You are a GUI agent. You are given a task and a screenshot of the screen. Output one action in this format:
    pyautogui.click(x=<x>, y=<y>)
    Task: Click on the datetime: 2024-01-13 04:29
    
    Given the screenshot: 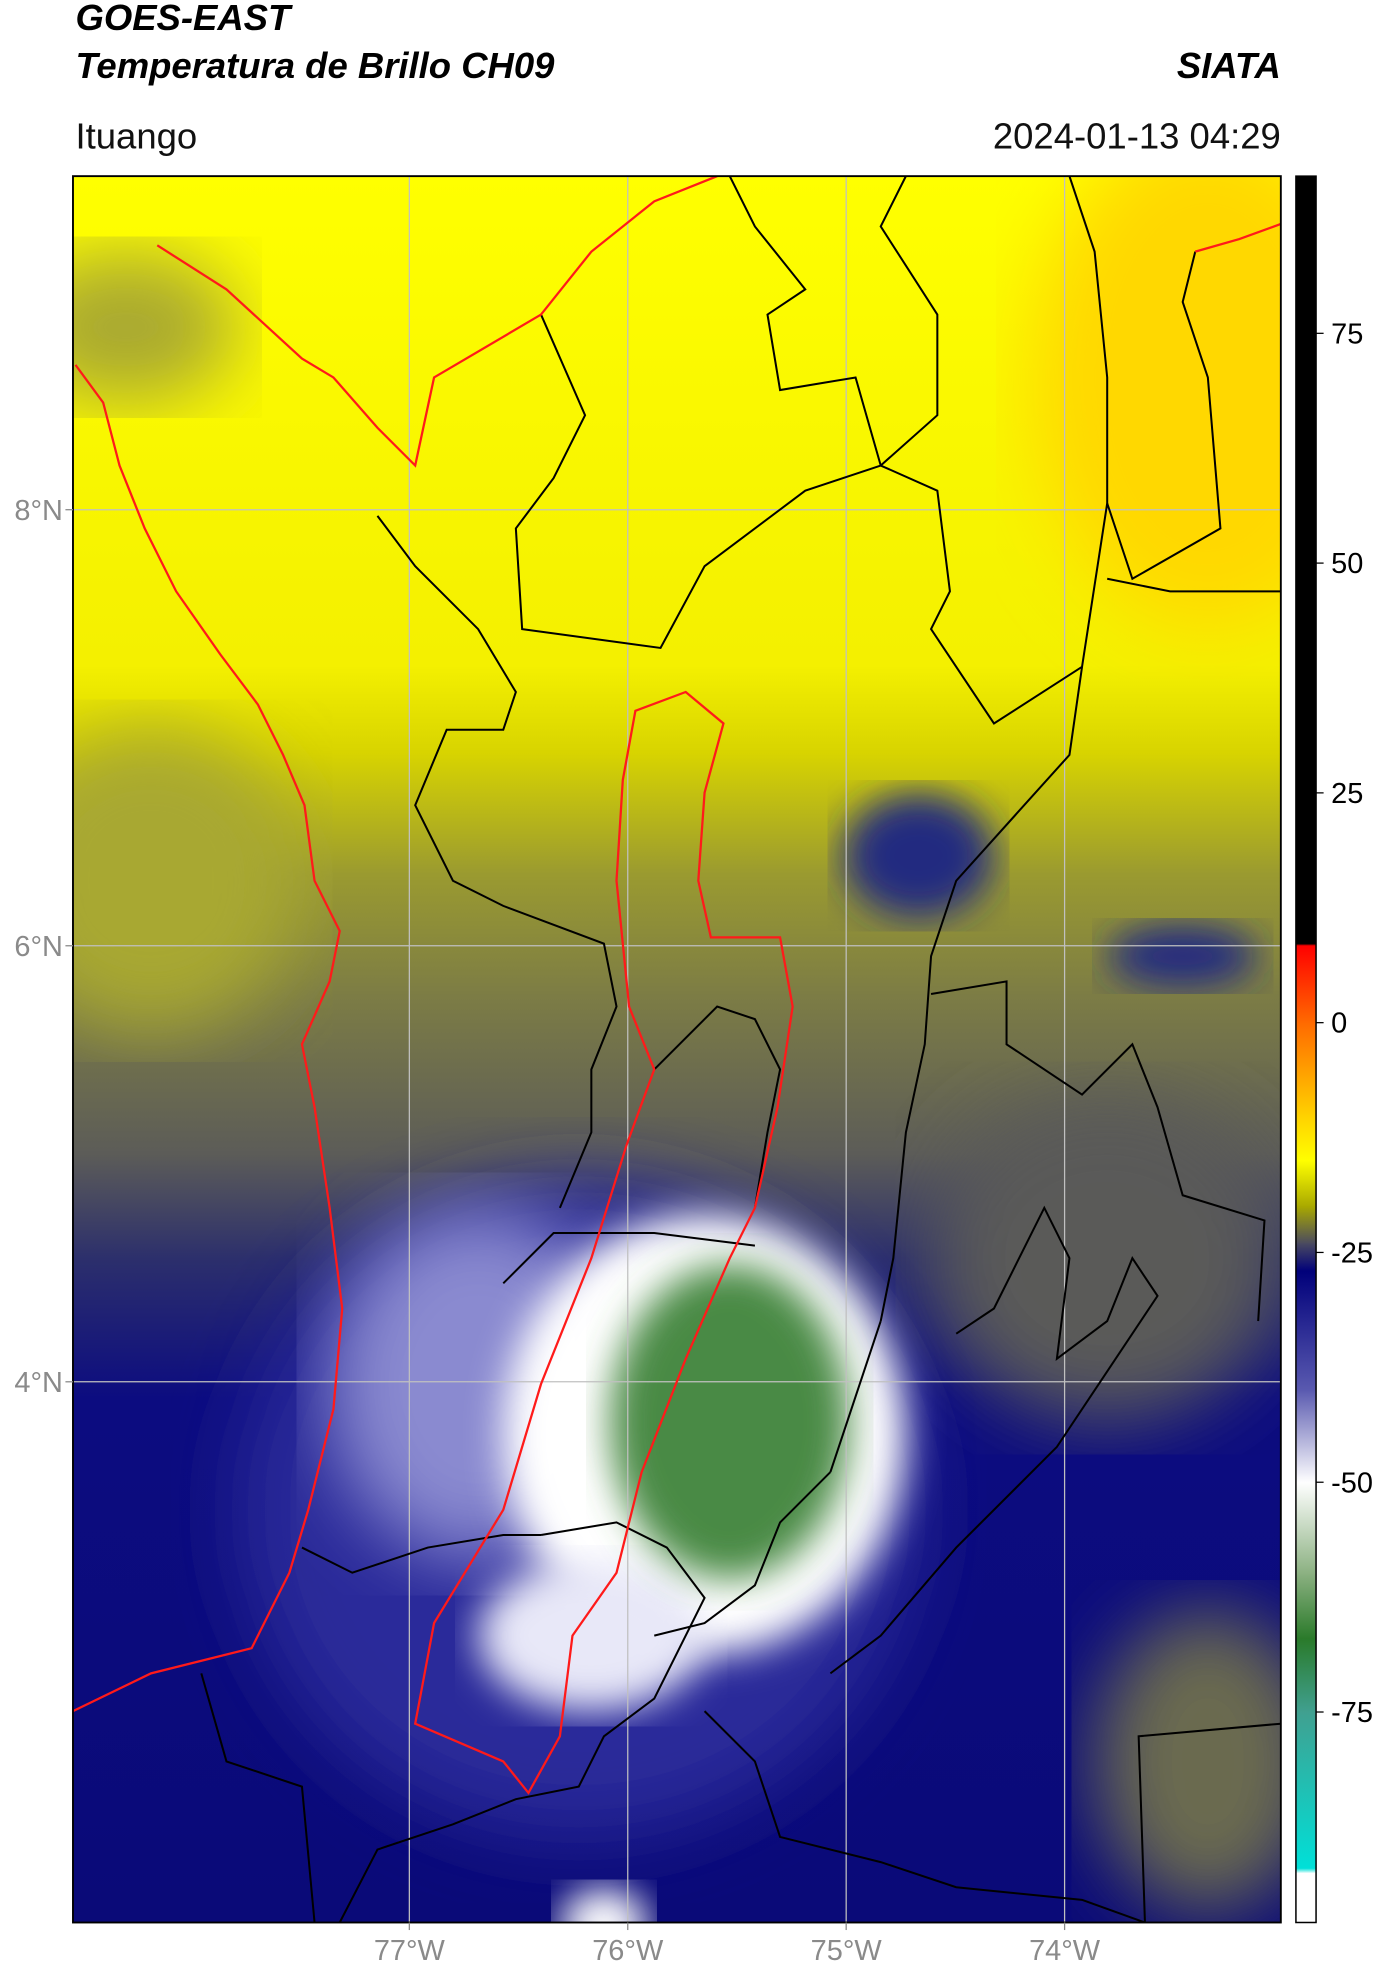 What is the action you would take?
    pyautogui.click(x=1137, y=135)
    